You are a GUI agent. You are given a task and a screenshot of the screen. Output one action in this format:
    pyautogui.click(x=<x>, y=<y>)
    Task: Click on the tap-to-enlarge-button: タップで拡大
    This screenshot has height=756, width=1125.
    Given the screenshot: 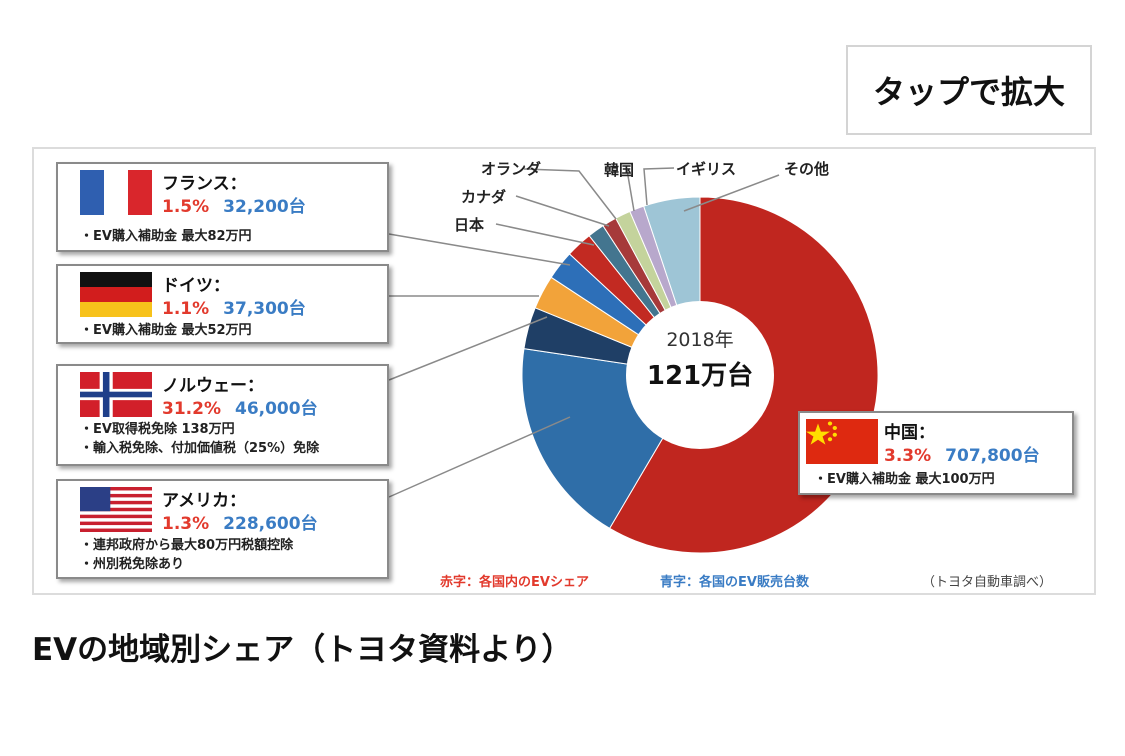 What is the action you would take?
    pyautogui.click(x=969, y=90)
    